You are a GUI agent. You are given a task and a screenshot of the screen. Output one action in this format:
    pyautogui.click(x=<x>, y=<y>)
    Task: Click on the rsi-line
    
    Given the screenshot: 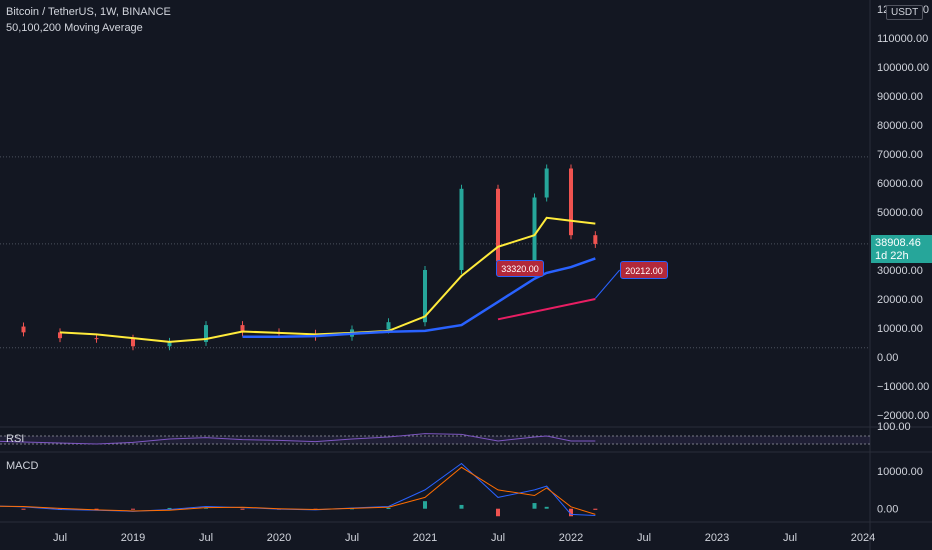 What is the action you would take?
    pyautogui.click(x=298, y=439)
    